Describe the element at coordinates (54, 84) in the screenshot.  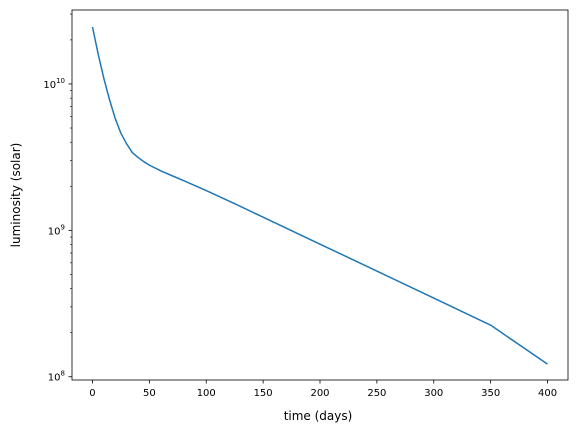
I see `y-tick-label: 10¹⁰` at that location.